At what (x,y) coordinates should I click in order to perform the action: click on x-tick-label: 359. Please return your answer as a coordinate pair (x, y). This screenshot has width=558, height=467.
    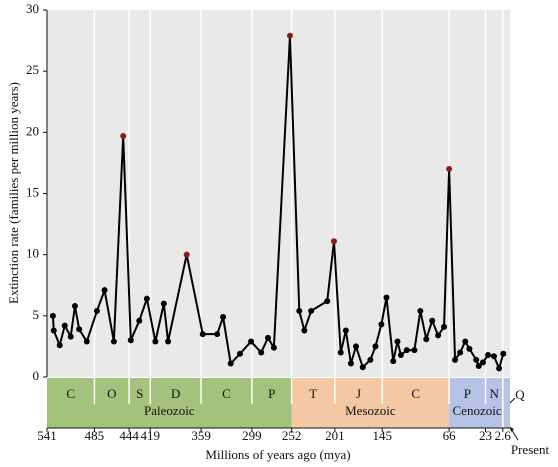
    Looking at the image, I should click on (201, 435).